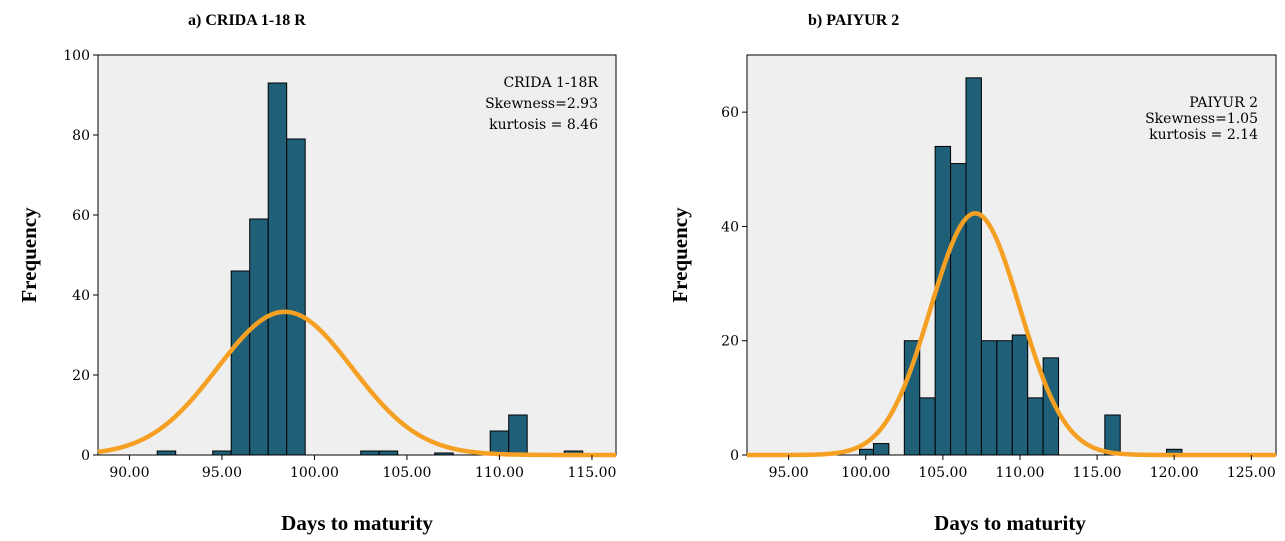 The height and width of the screenshot is (541, 1285). What do you see at coordinates (356, 383) in the screenshot?
I see `chart-a-normal-curve` at bounding box center [356, 383].